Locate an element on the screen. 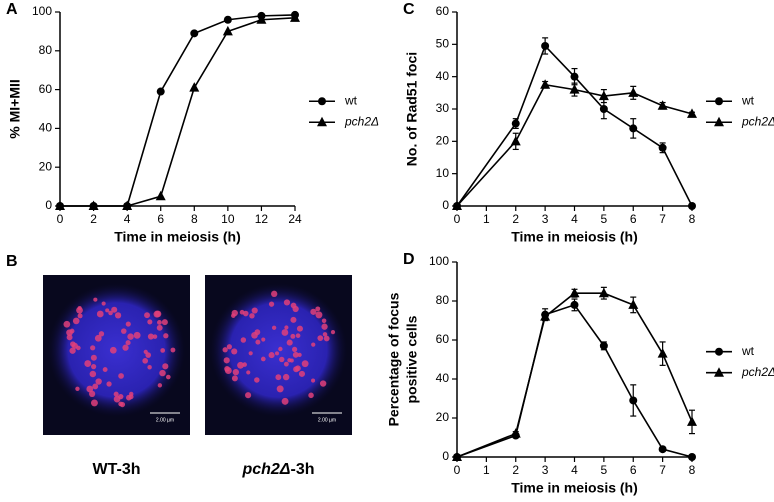 This screenshot has width=774, height=502. y-tick-label: 60 is located at coordinates (443, 339).